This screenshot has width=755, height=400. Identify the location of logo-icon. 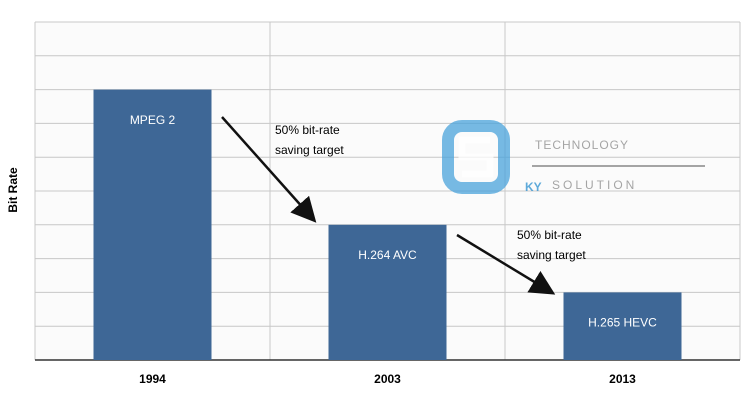
(476, 157).